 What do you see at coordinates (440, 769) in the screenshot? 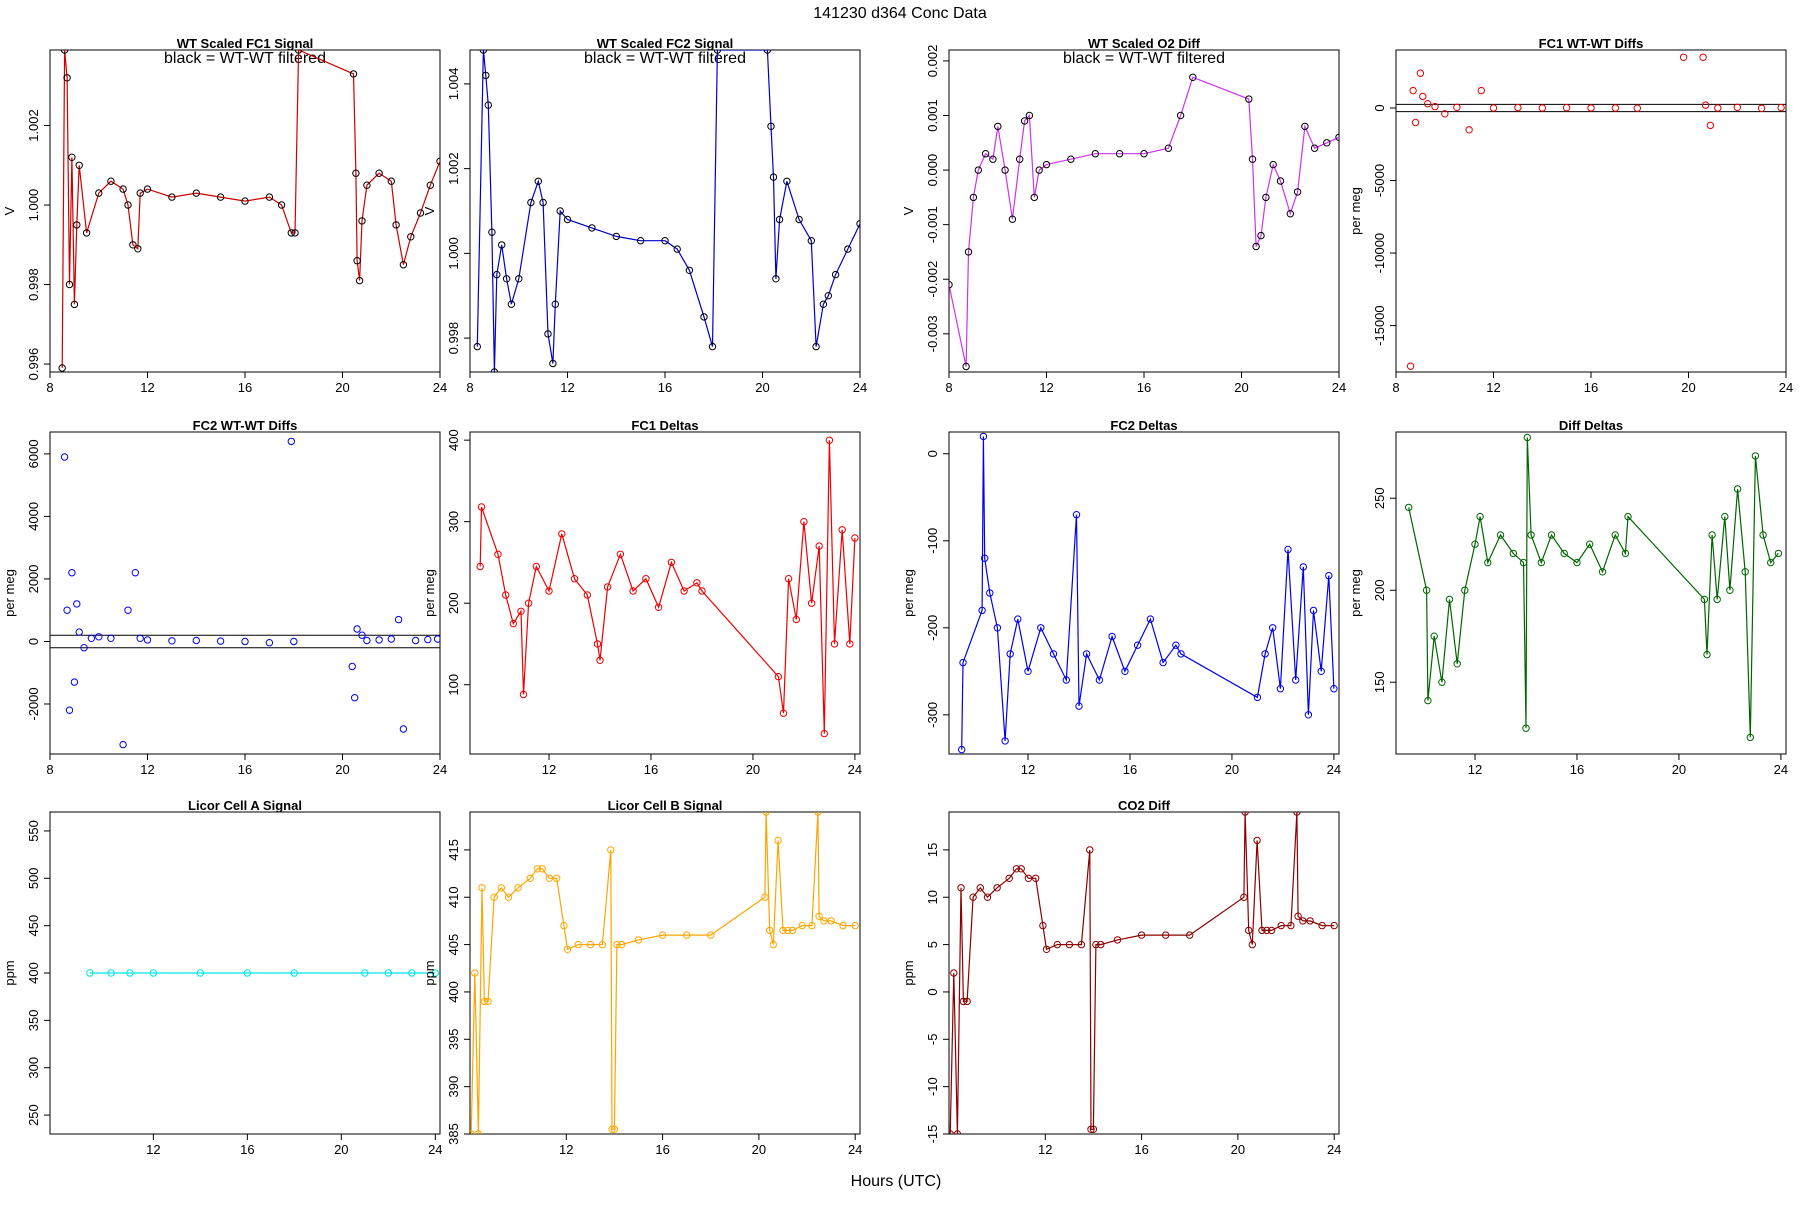
I see `x-tick-label: 24` at bounding box center [440, 769].